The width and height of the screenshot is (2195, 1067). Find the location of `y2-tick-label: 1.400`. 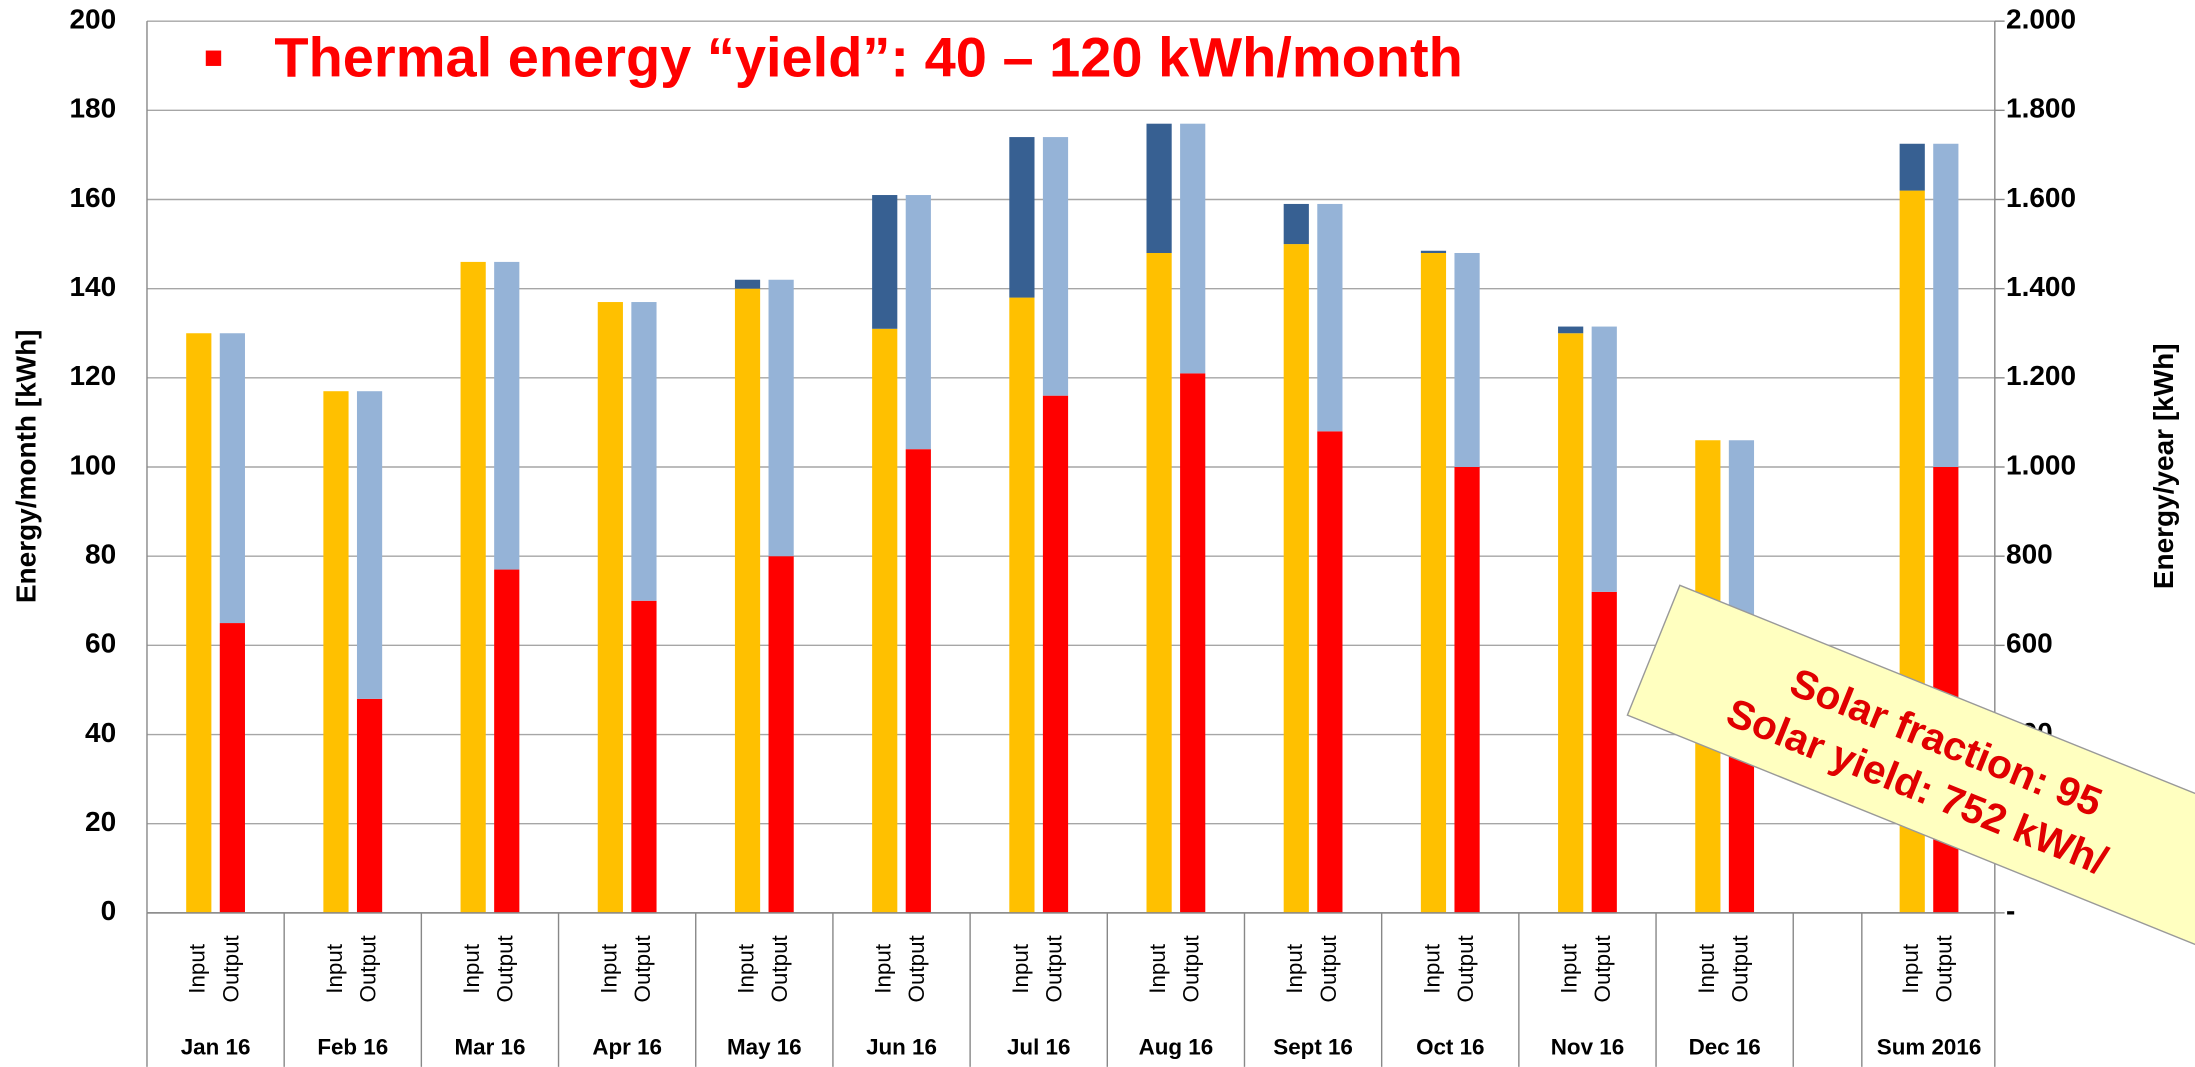

y2-tick-label: 1.400 is located at coordinates (2041, 286).